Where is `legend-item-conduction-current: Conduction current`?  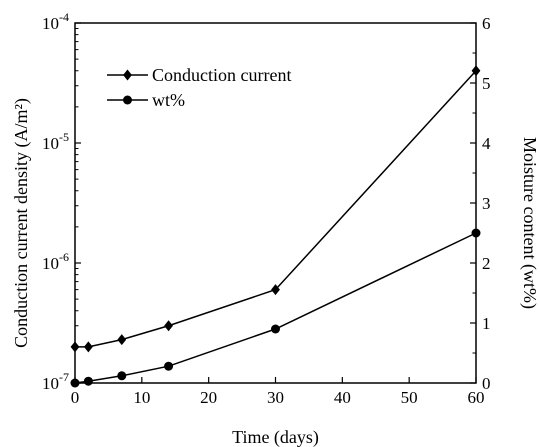 legend-item-conduction-current: Conduction current is located at coordinates (199, 75).